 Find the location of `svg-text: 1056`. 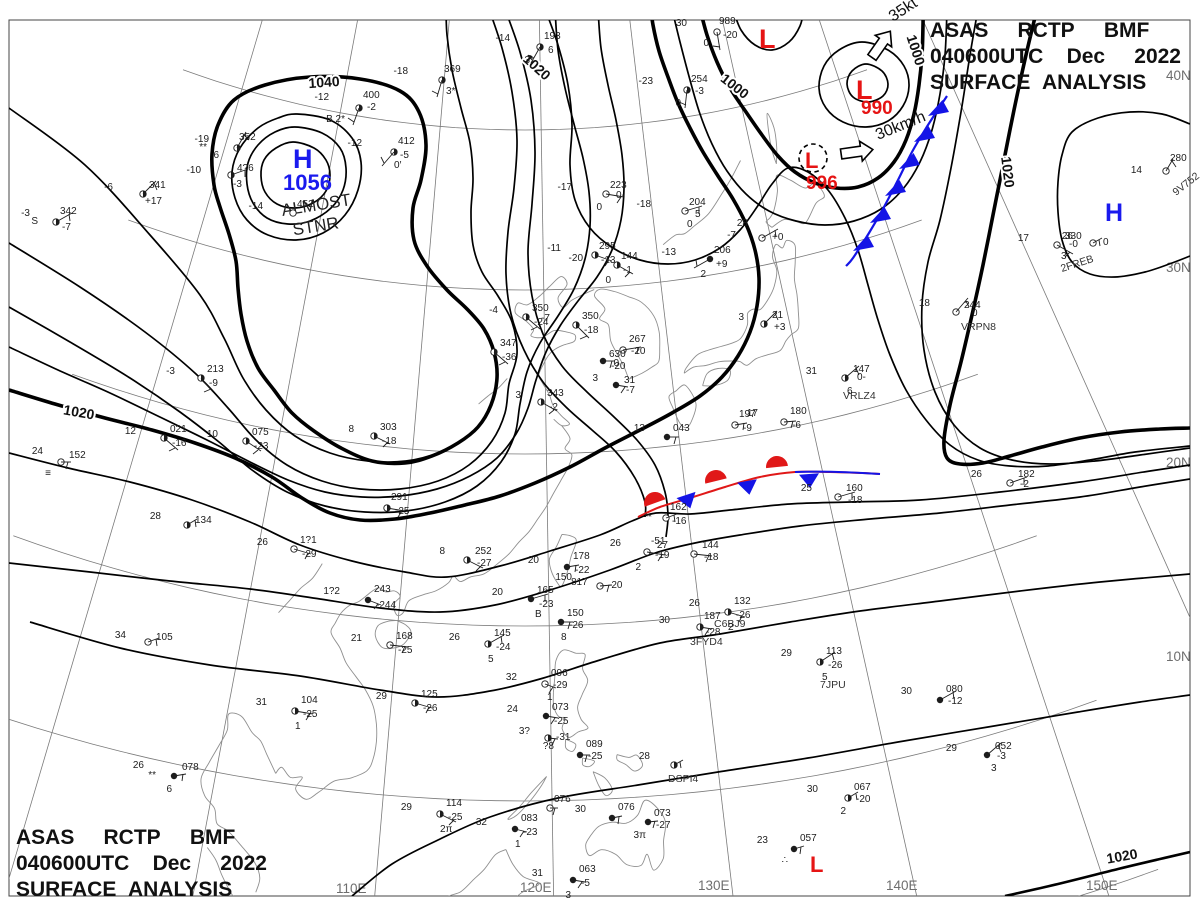

svg-text: 1056 is located at coordinates (307, 182).